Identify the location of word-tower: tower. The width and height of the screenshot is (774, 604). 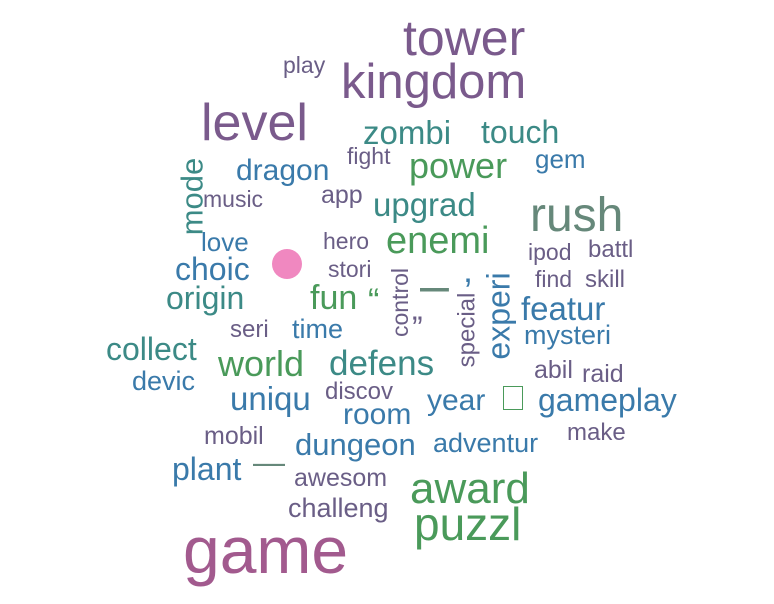
(464, 38).